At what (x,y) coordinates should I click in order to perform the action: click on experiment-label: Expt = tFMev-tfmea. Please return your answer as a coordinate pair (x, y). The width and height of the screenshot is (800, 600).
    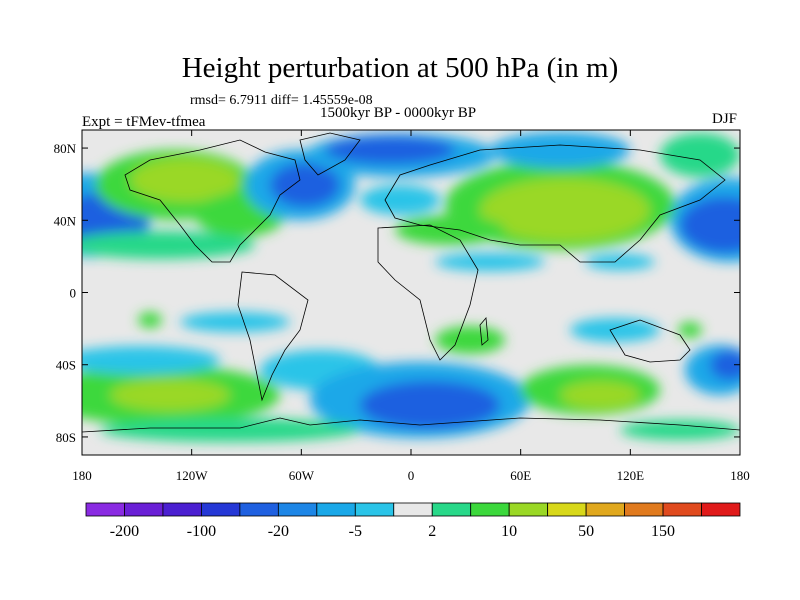
    Looking at the image, I should click on (144, 122).